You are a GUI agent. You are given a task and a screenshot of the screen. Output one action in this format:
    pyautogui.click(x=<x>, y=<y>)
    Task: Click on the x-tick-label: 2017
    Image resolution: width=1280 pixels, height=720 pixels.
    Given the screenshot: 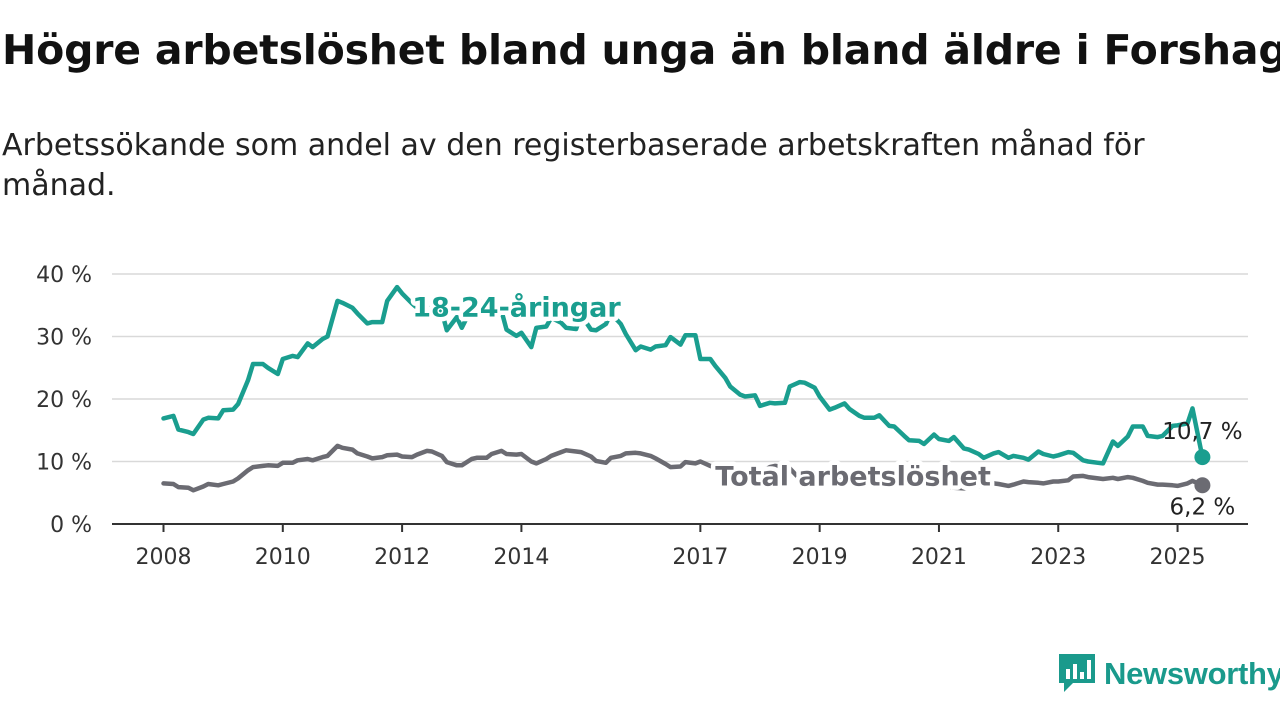 What is the action you would take?
    pyautogui.click(x=700, y=557)
    